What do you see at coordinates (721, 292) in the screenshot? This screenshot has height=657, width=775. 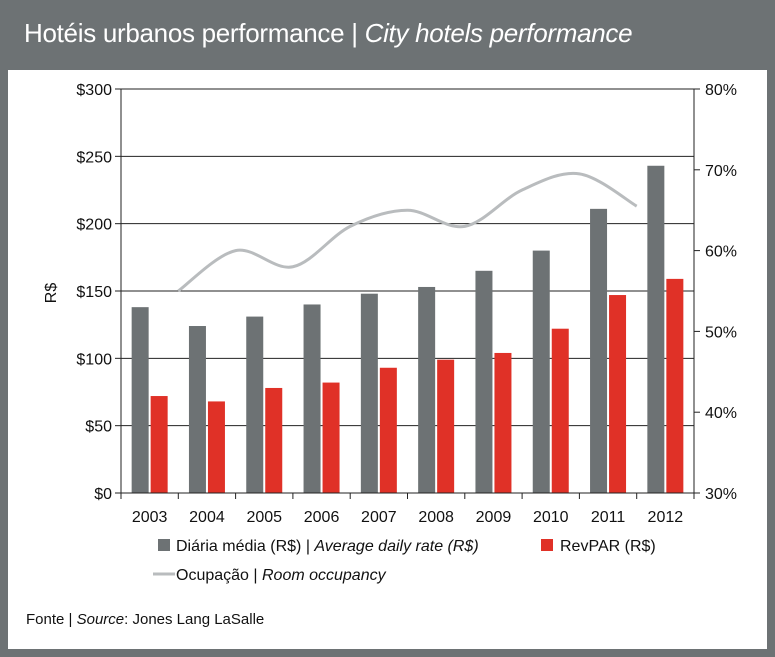 I see `y2-tick-labels: 30% 40% 50% 60% 70% 80%` at bounding box center [721, 292].